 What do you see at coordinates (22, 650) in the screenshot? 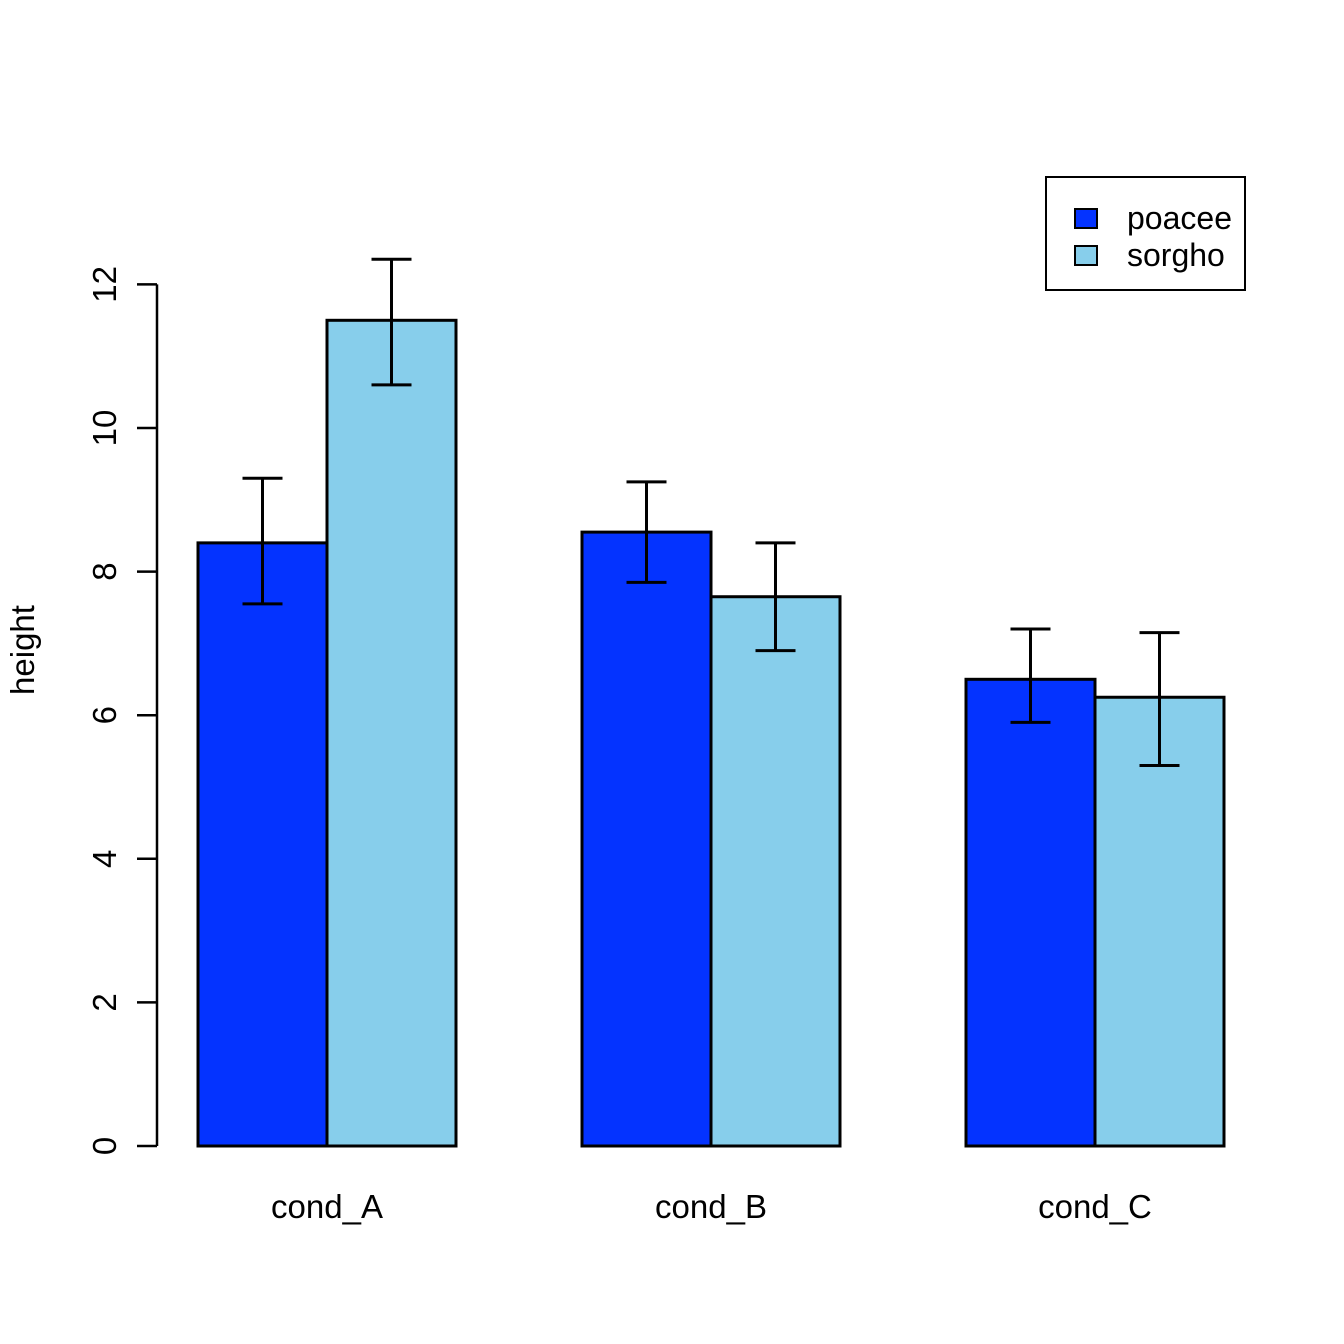
I see `y-axis-title: height` at bounding box center [22, 650].